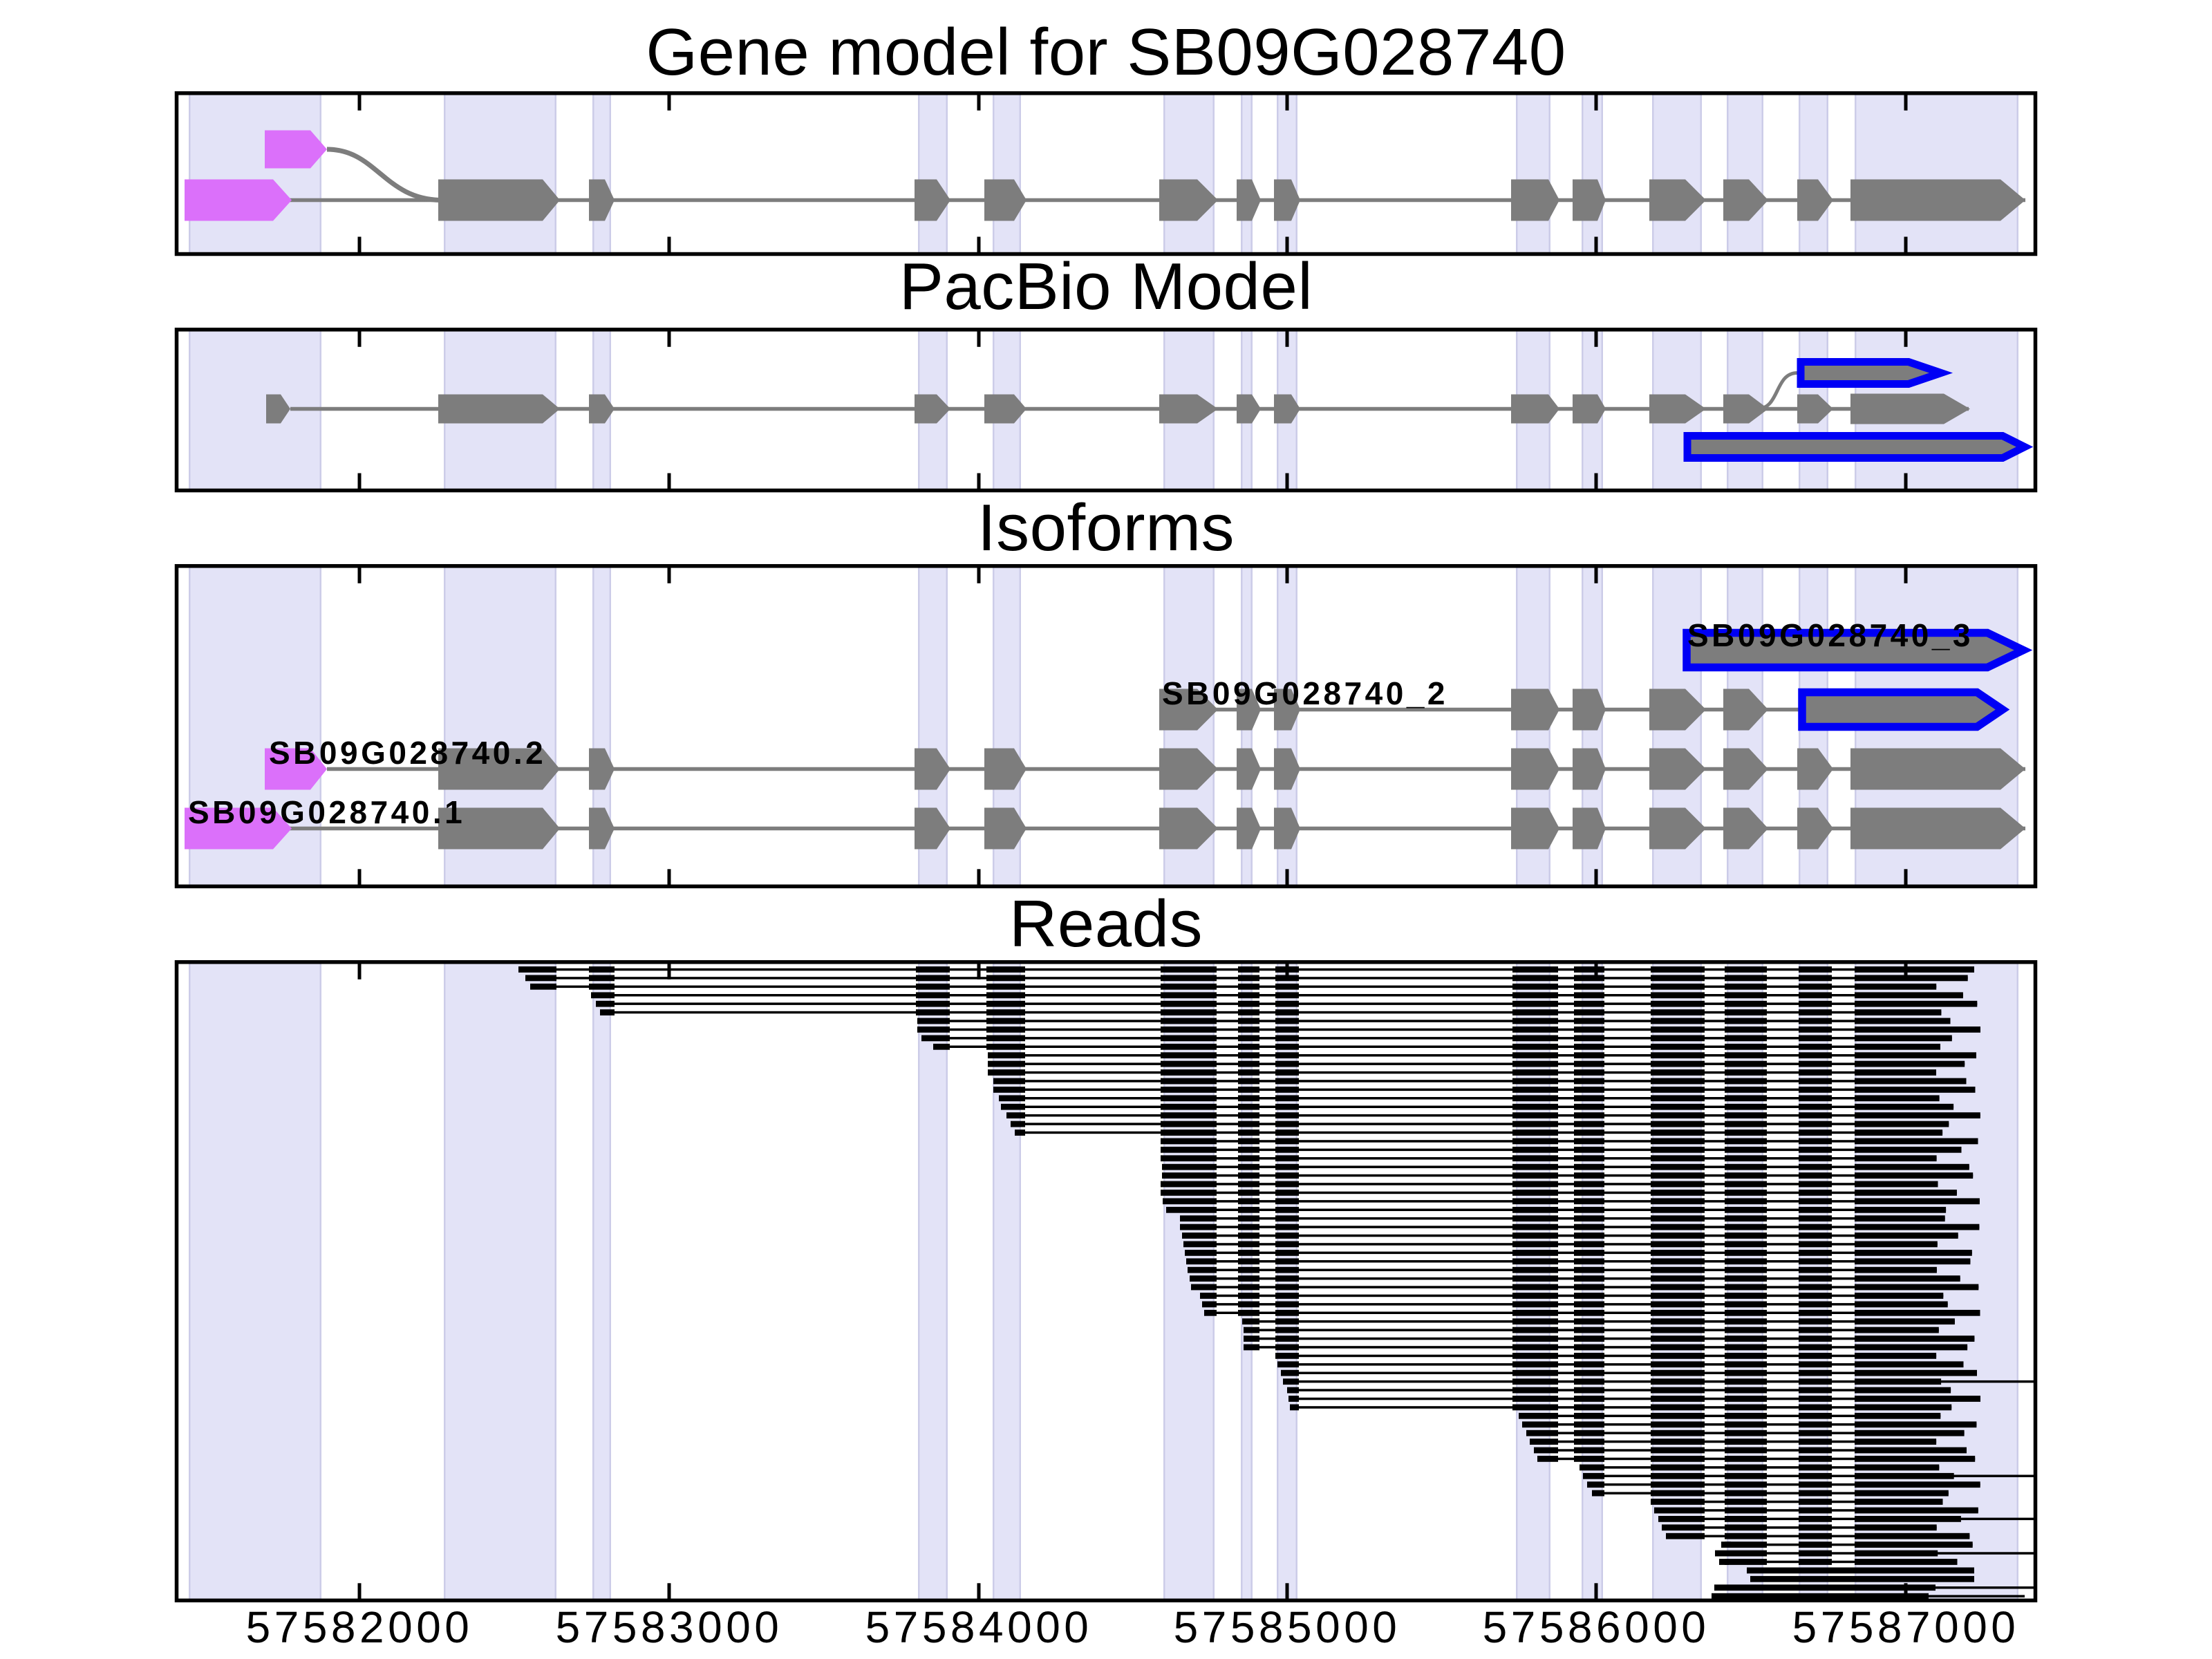 The width and height of the screenshot is (2212, 1659). I want to click on svg-text: SB09G028740.1, so click(327, 812).